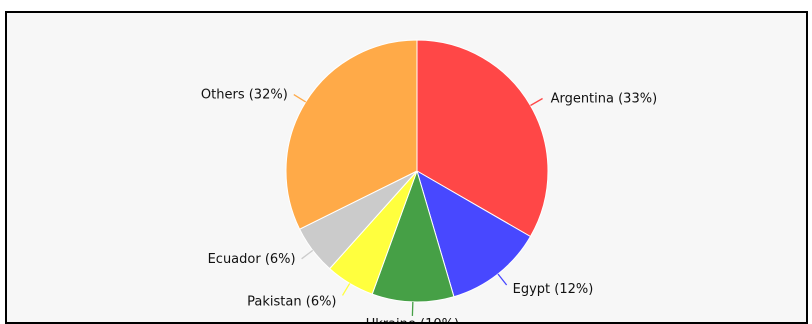 The width and height of the screenshot is (812, 324). Describe the element at coordinates (307, 254) in the screenshot. I see `leader-line-ecuador` at that location.